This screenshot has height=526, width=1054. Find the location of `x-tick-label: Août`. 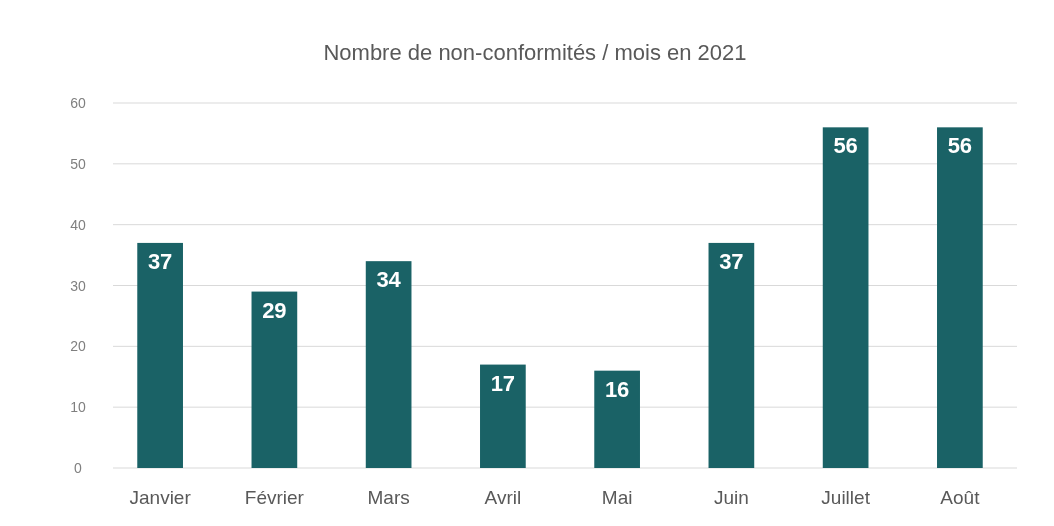

x-tick-label: Août is located at coordinates (960, 497).